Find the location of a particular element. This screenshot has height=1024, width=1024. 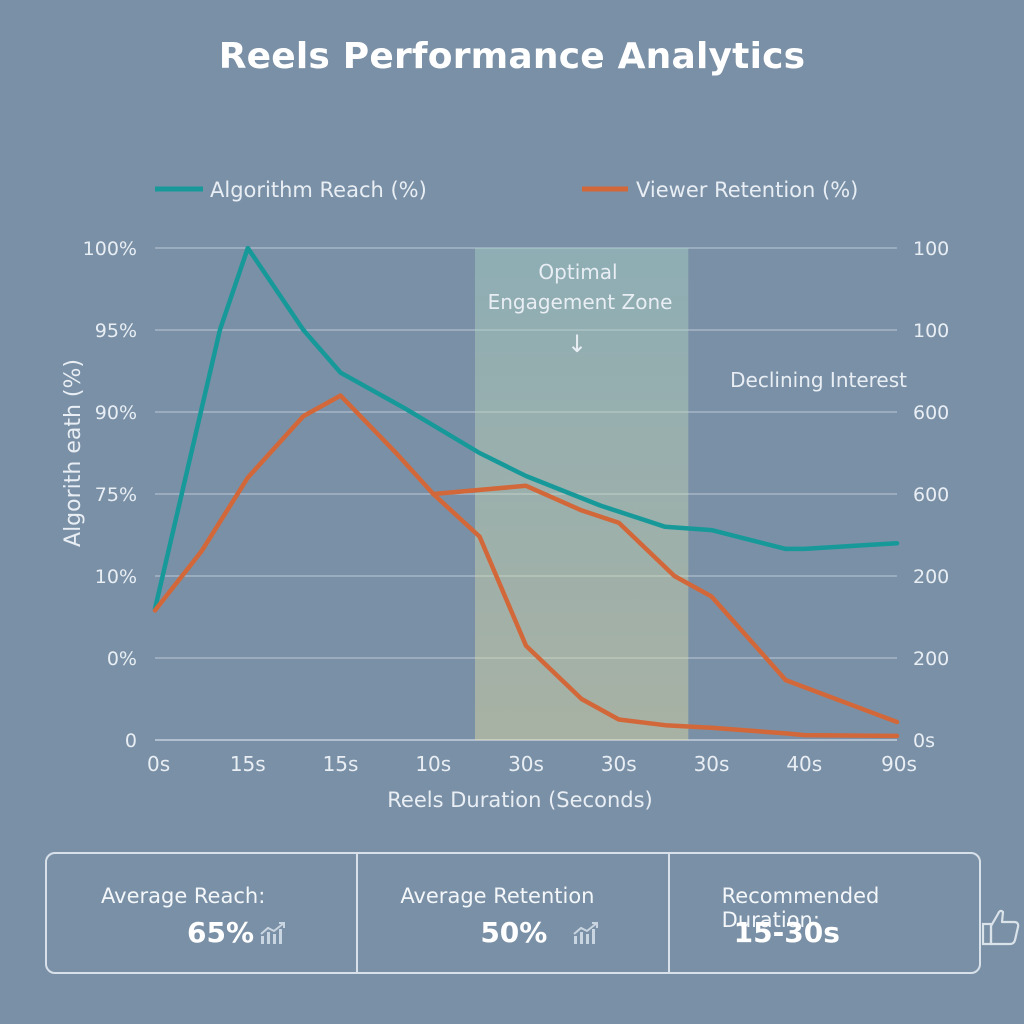

x-axis-label: Reels Duration (Seconds) is located at coordinates (519, 800).